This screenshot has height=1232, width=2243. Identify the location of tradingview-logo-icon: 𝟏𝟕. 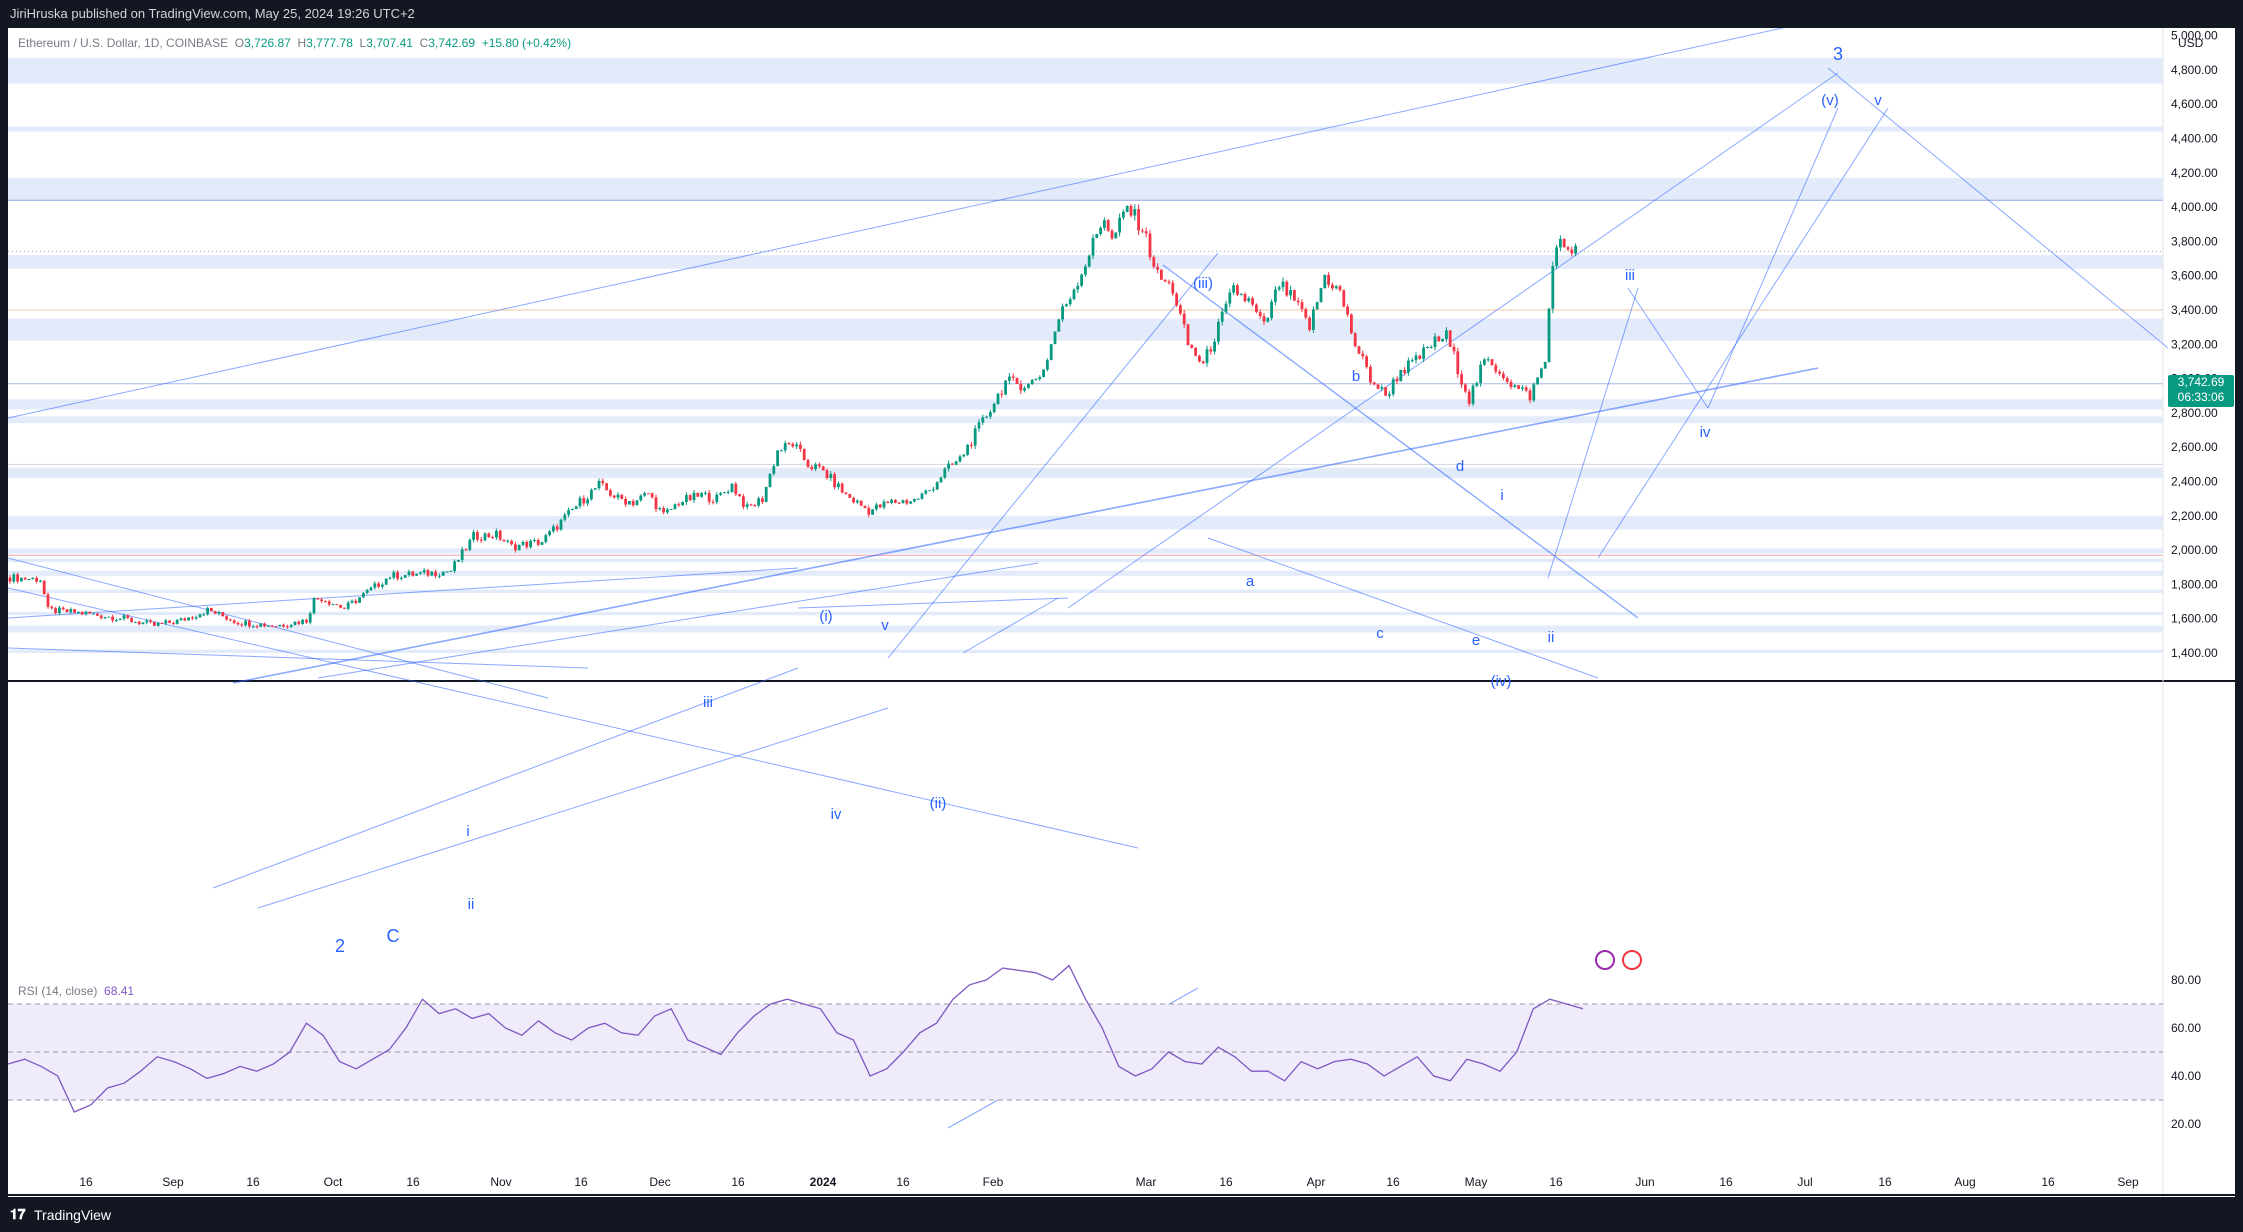
(18, 1214).